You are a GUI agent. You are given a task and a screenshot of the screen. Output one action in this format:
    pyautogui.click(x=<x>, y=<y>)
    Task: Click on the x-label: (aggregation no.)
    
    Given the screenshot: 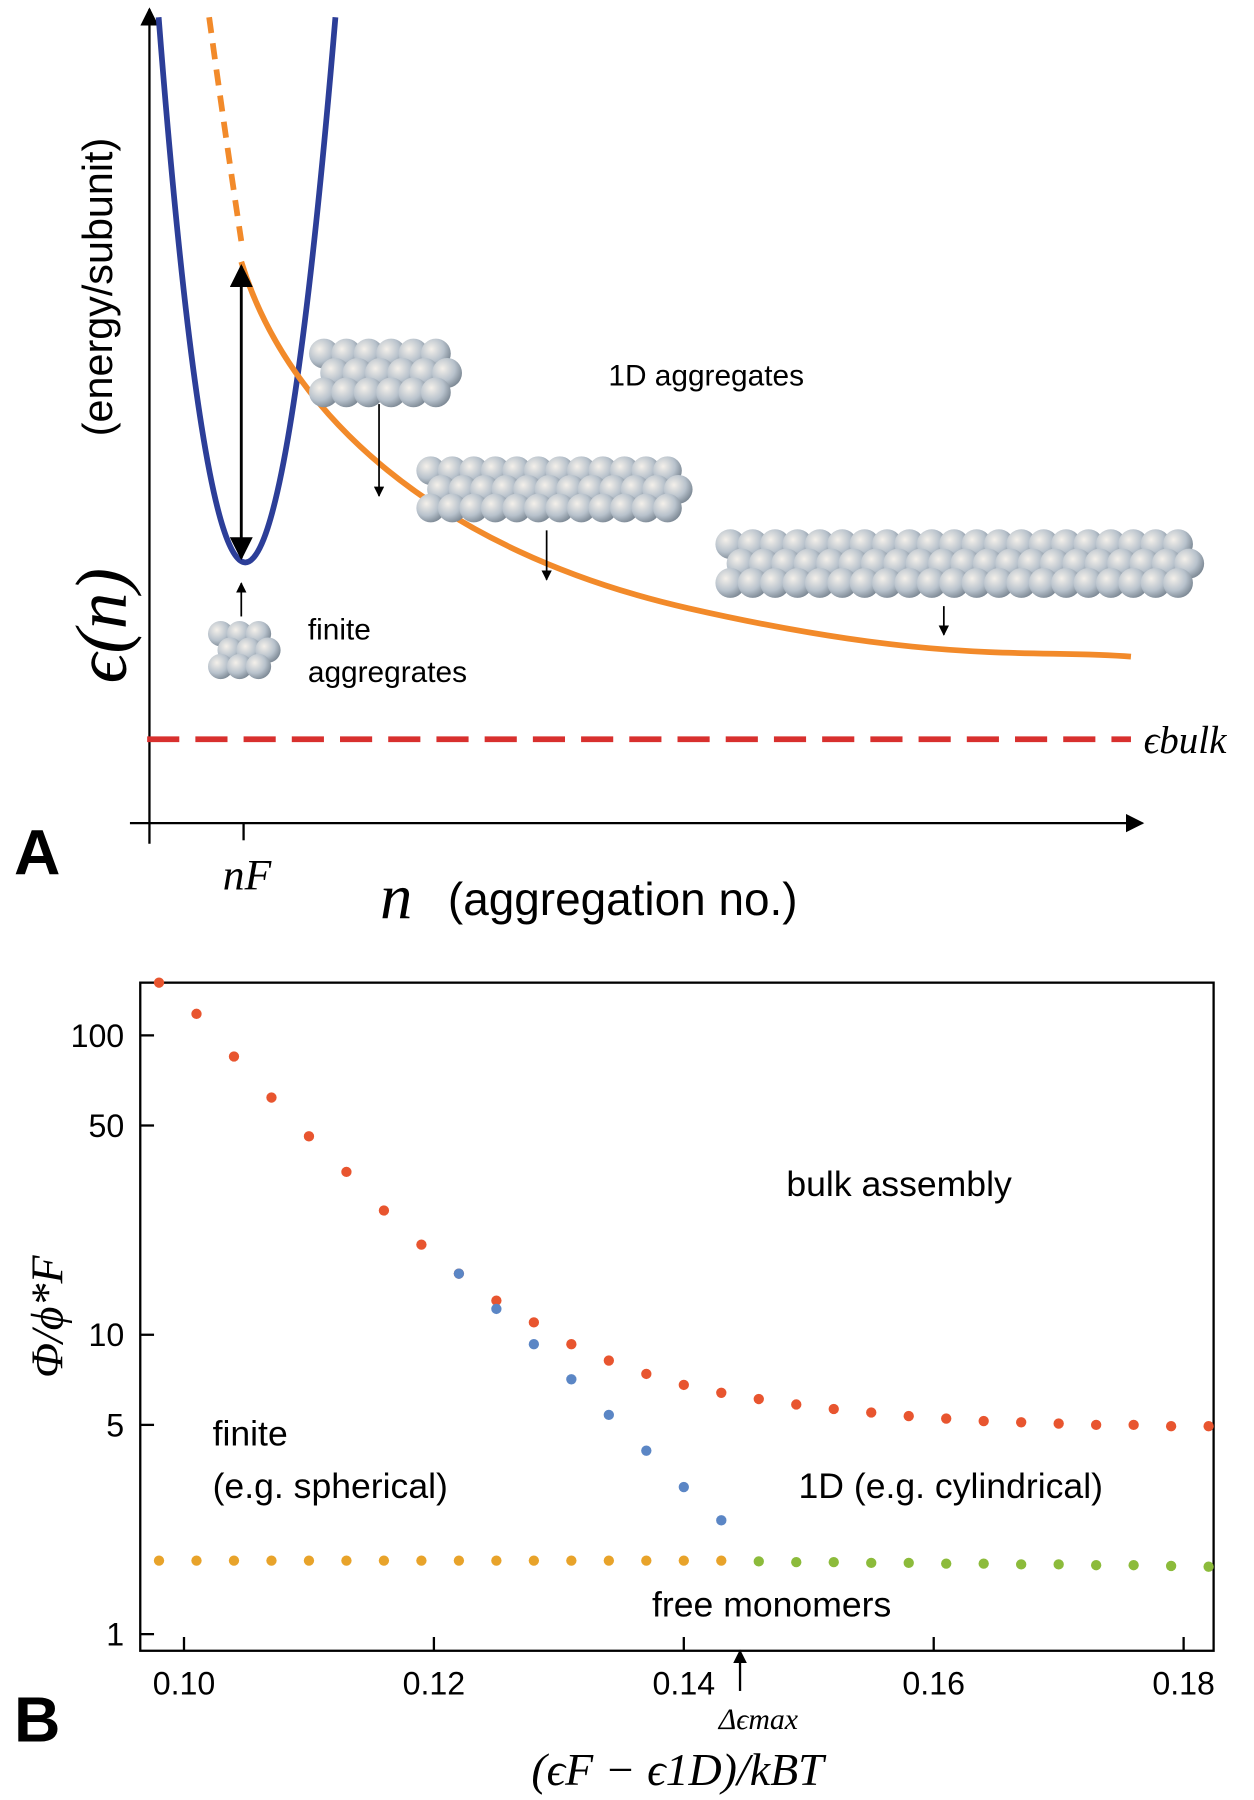 What is the action you would take?
    pyautogui.click(x=623, y=899)
    